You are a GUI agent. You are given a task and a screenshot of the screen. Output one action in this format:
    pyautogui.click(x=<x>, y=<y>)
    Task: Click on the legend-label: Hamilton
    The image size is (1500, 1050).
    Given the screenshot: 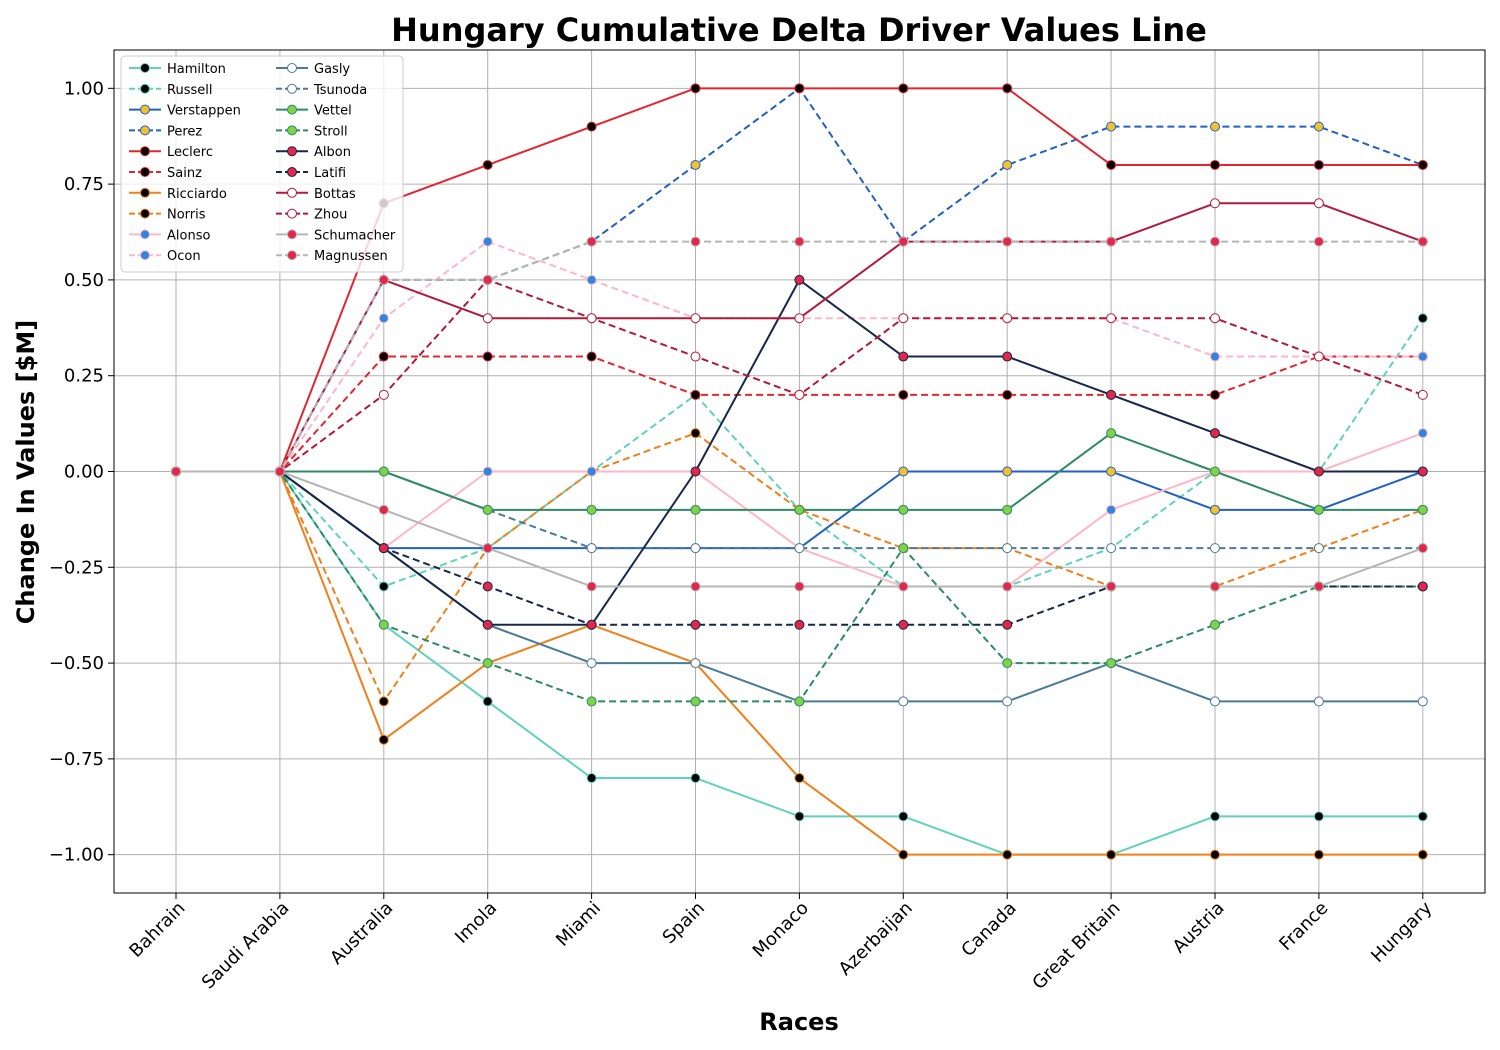 What is the action you would take?
    pyautogui.click(x=196, y=69)
    